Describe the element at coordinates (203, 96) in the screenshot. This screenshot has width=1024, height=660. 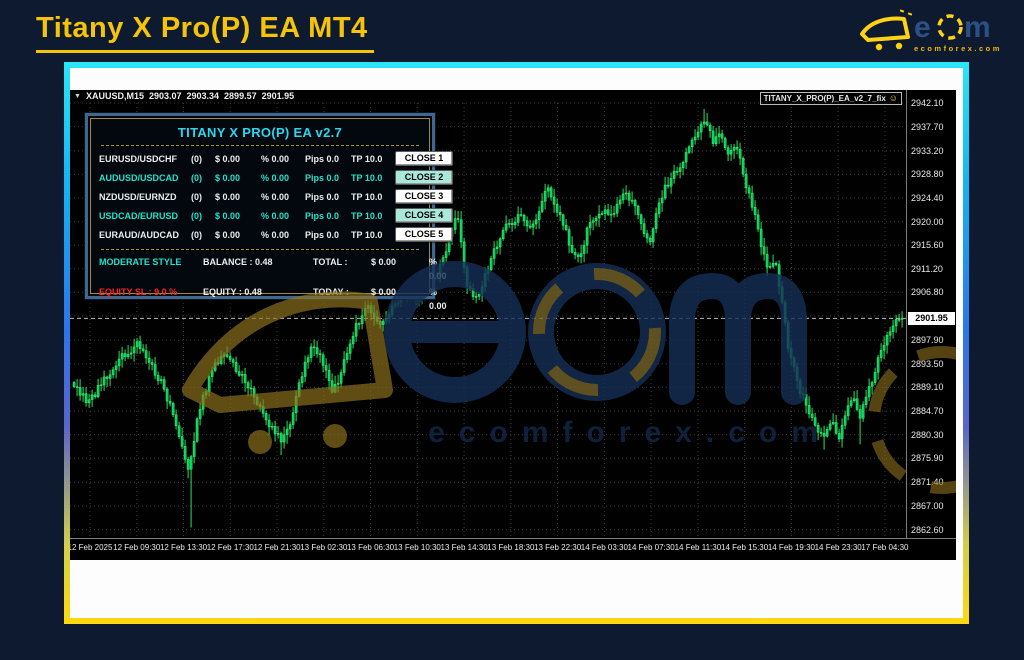
I see `ohlc-high: 2903.34` at that location.